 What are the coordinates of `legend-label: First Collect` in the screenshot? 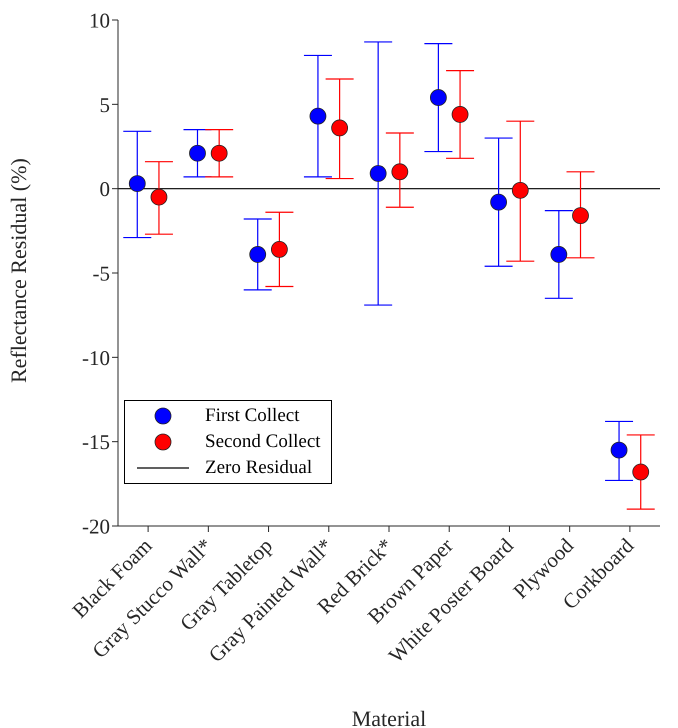 It's located at (252, 416).